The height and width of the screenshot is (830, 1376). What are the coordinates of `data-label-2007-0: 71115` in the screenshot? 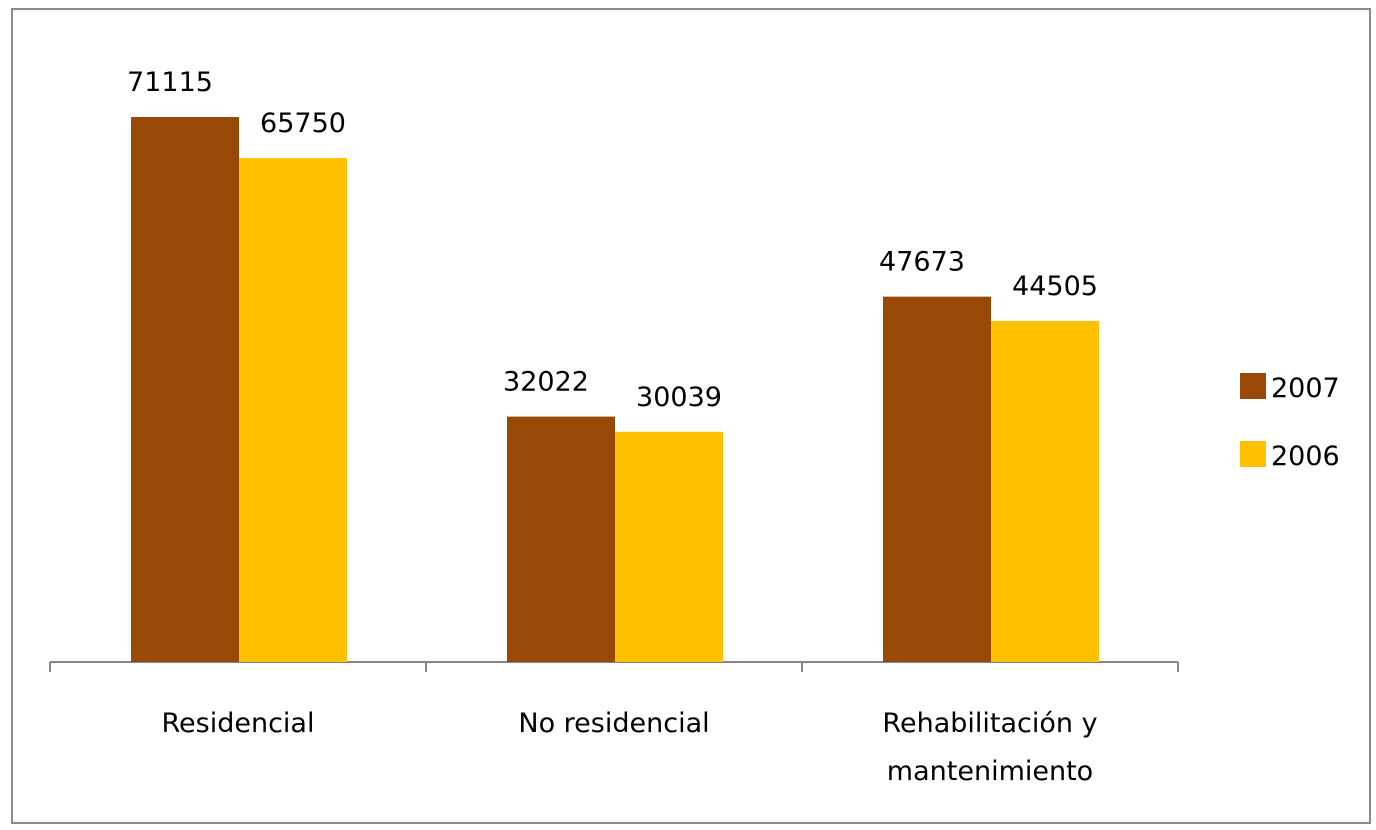 It's located at (170, 82).